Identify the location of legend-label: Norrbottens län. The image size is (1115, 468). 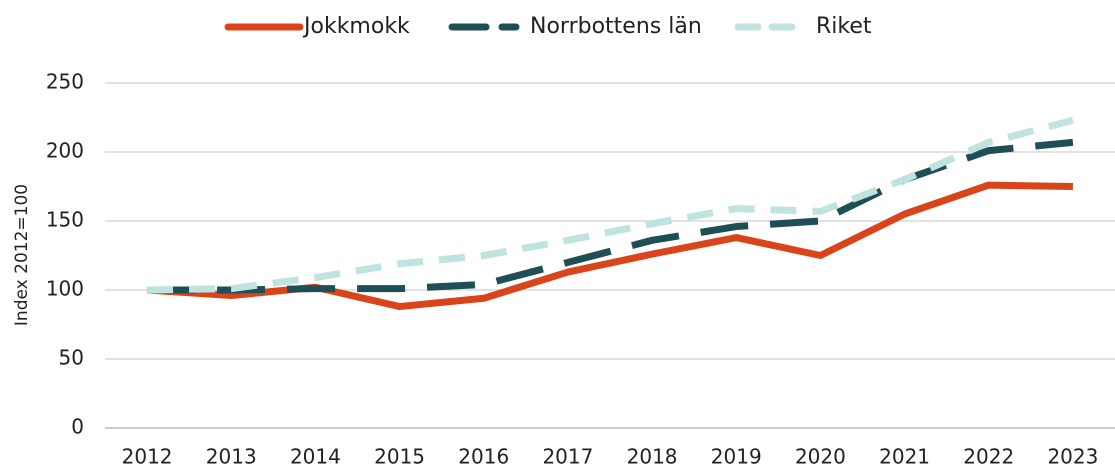
(616, 26).